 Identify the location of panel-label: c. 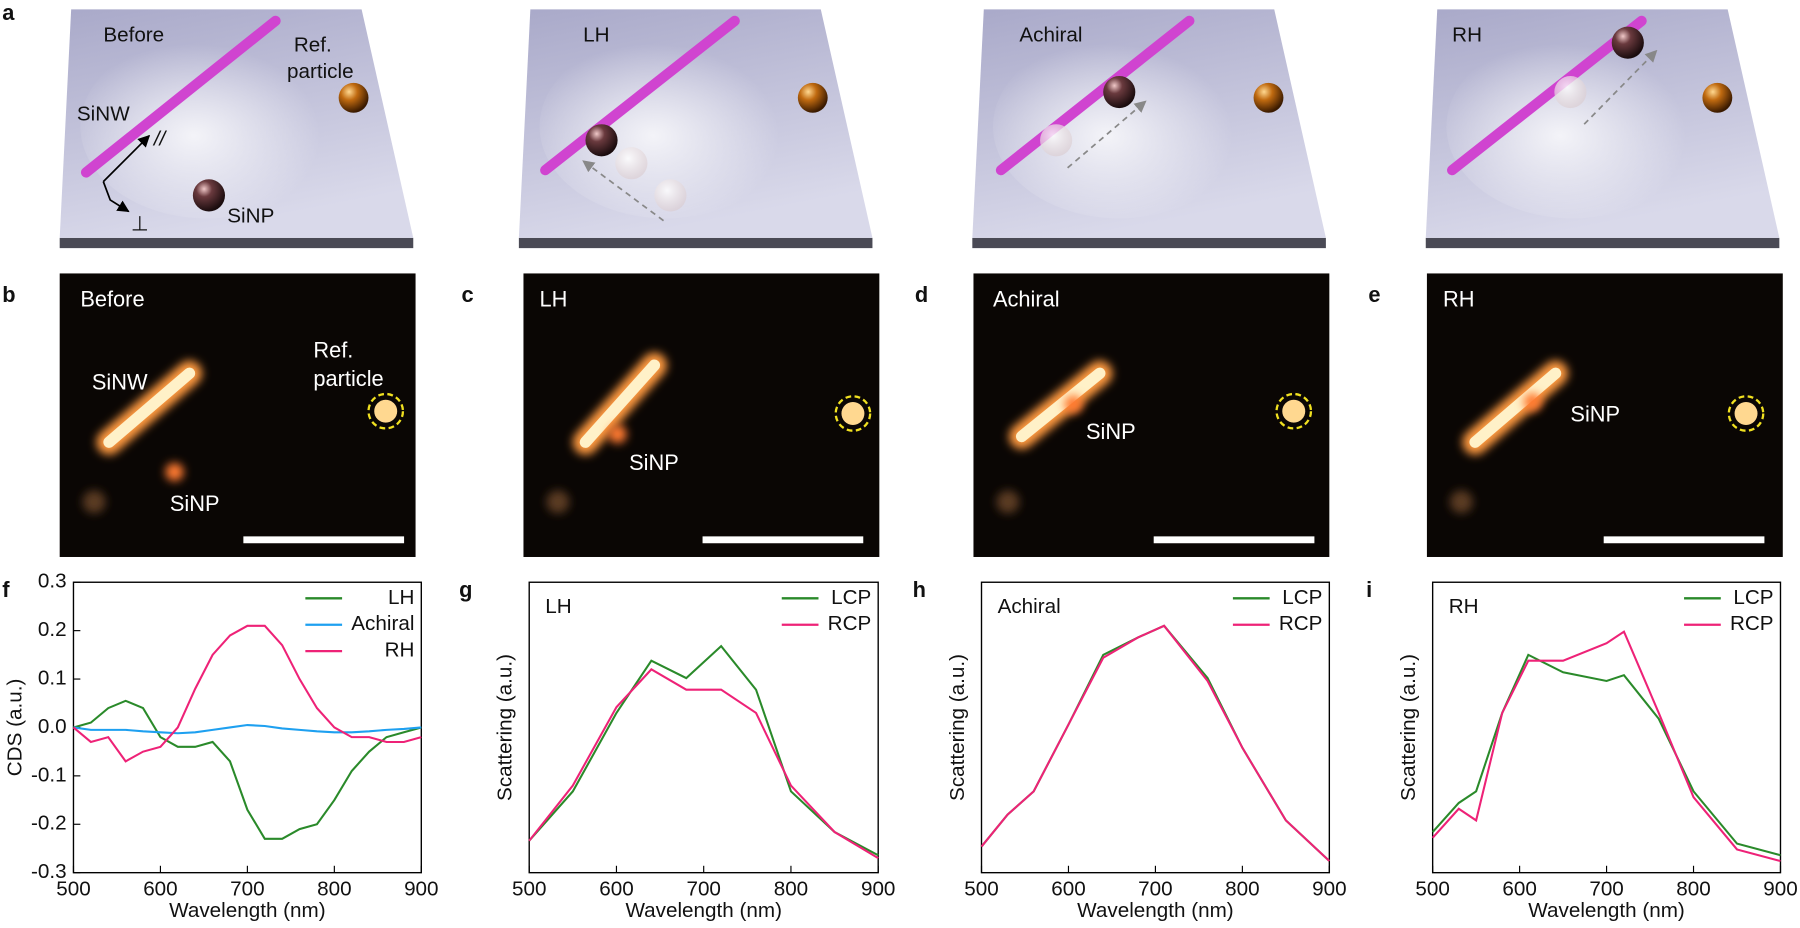
(467, 294).